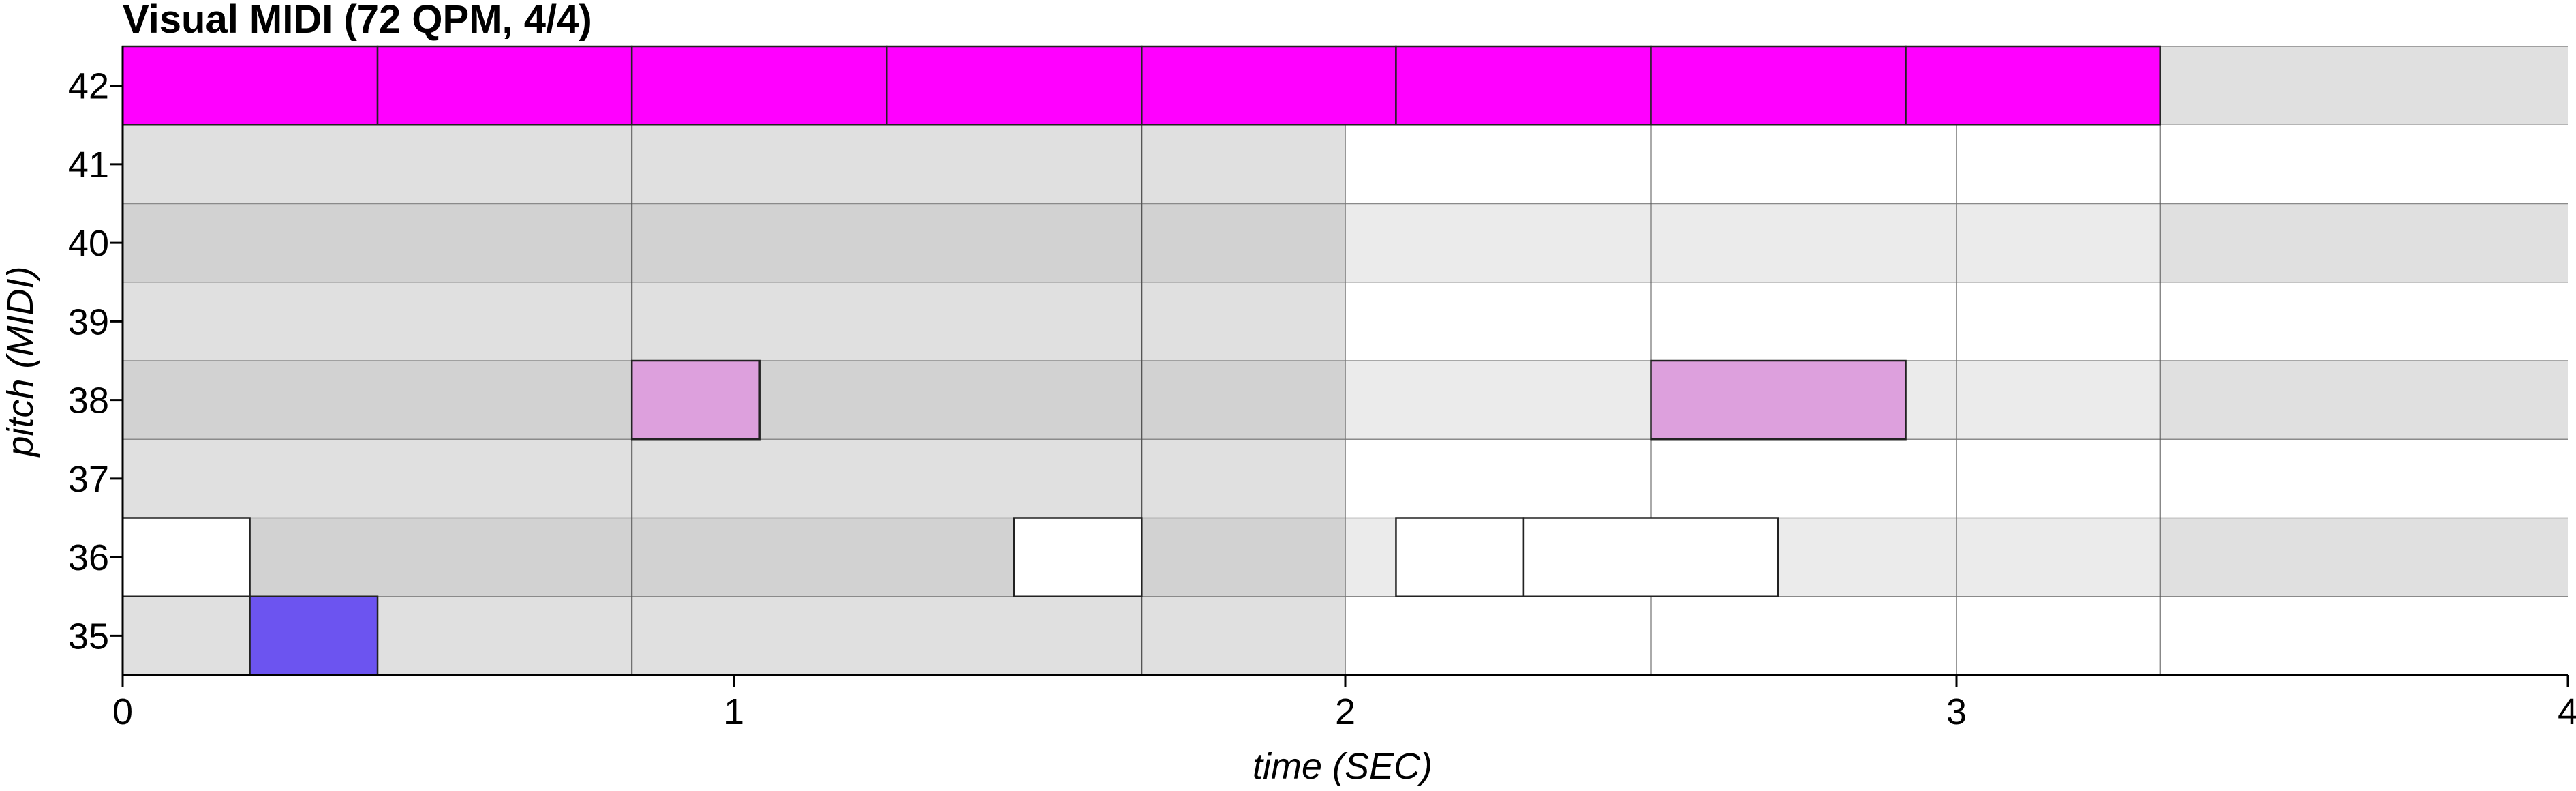 The height and width of the screenshot is (791, 2576). What do you see at coordinates (887, 321) in the screenshot?
I see `bg-cell-bar2-pitch39` at bounding box center [887, 321].